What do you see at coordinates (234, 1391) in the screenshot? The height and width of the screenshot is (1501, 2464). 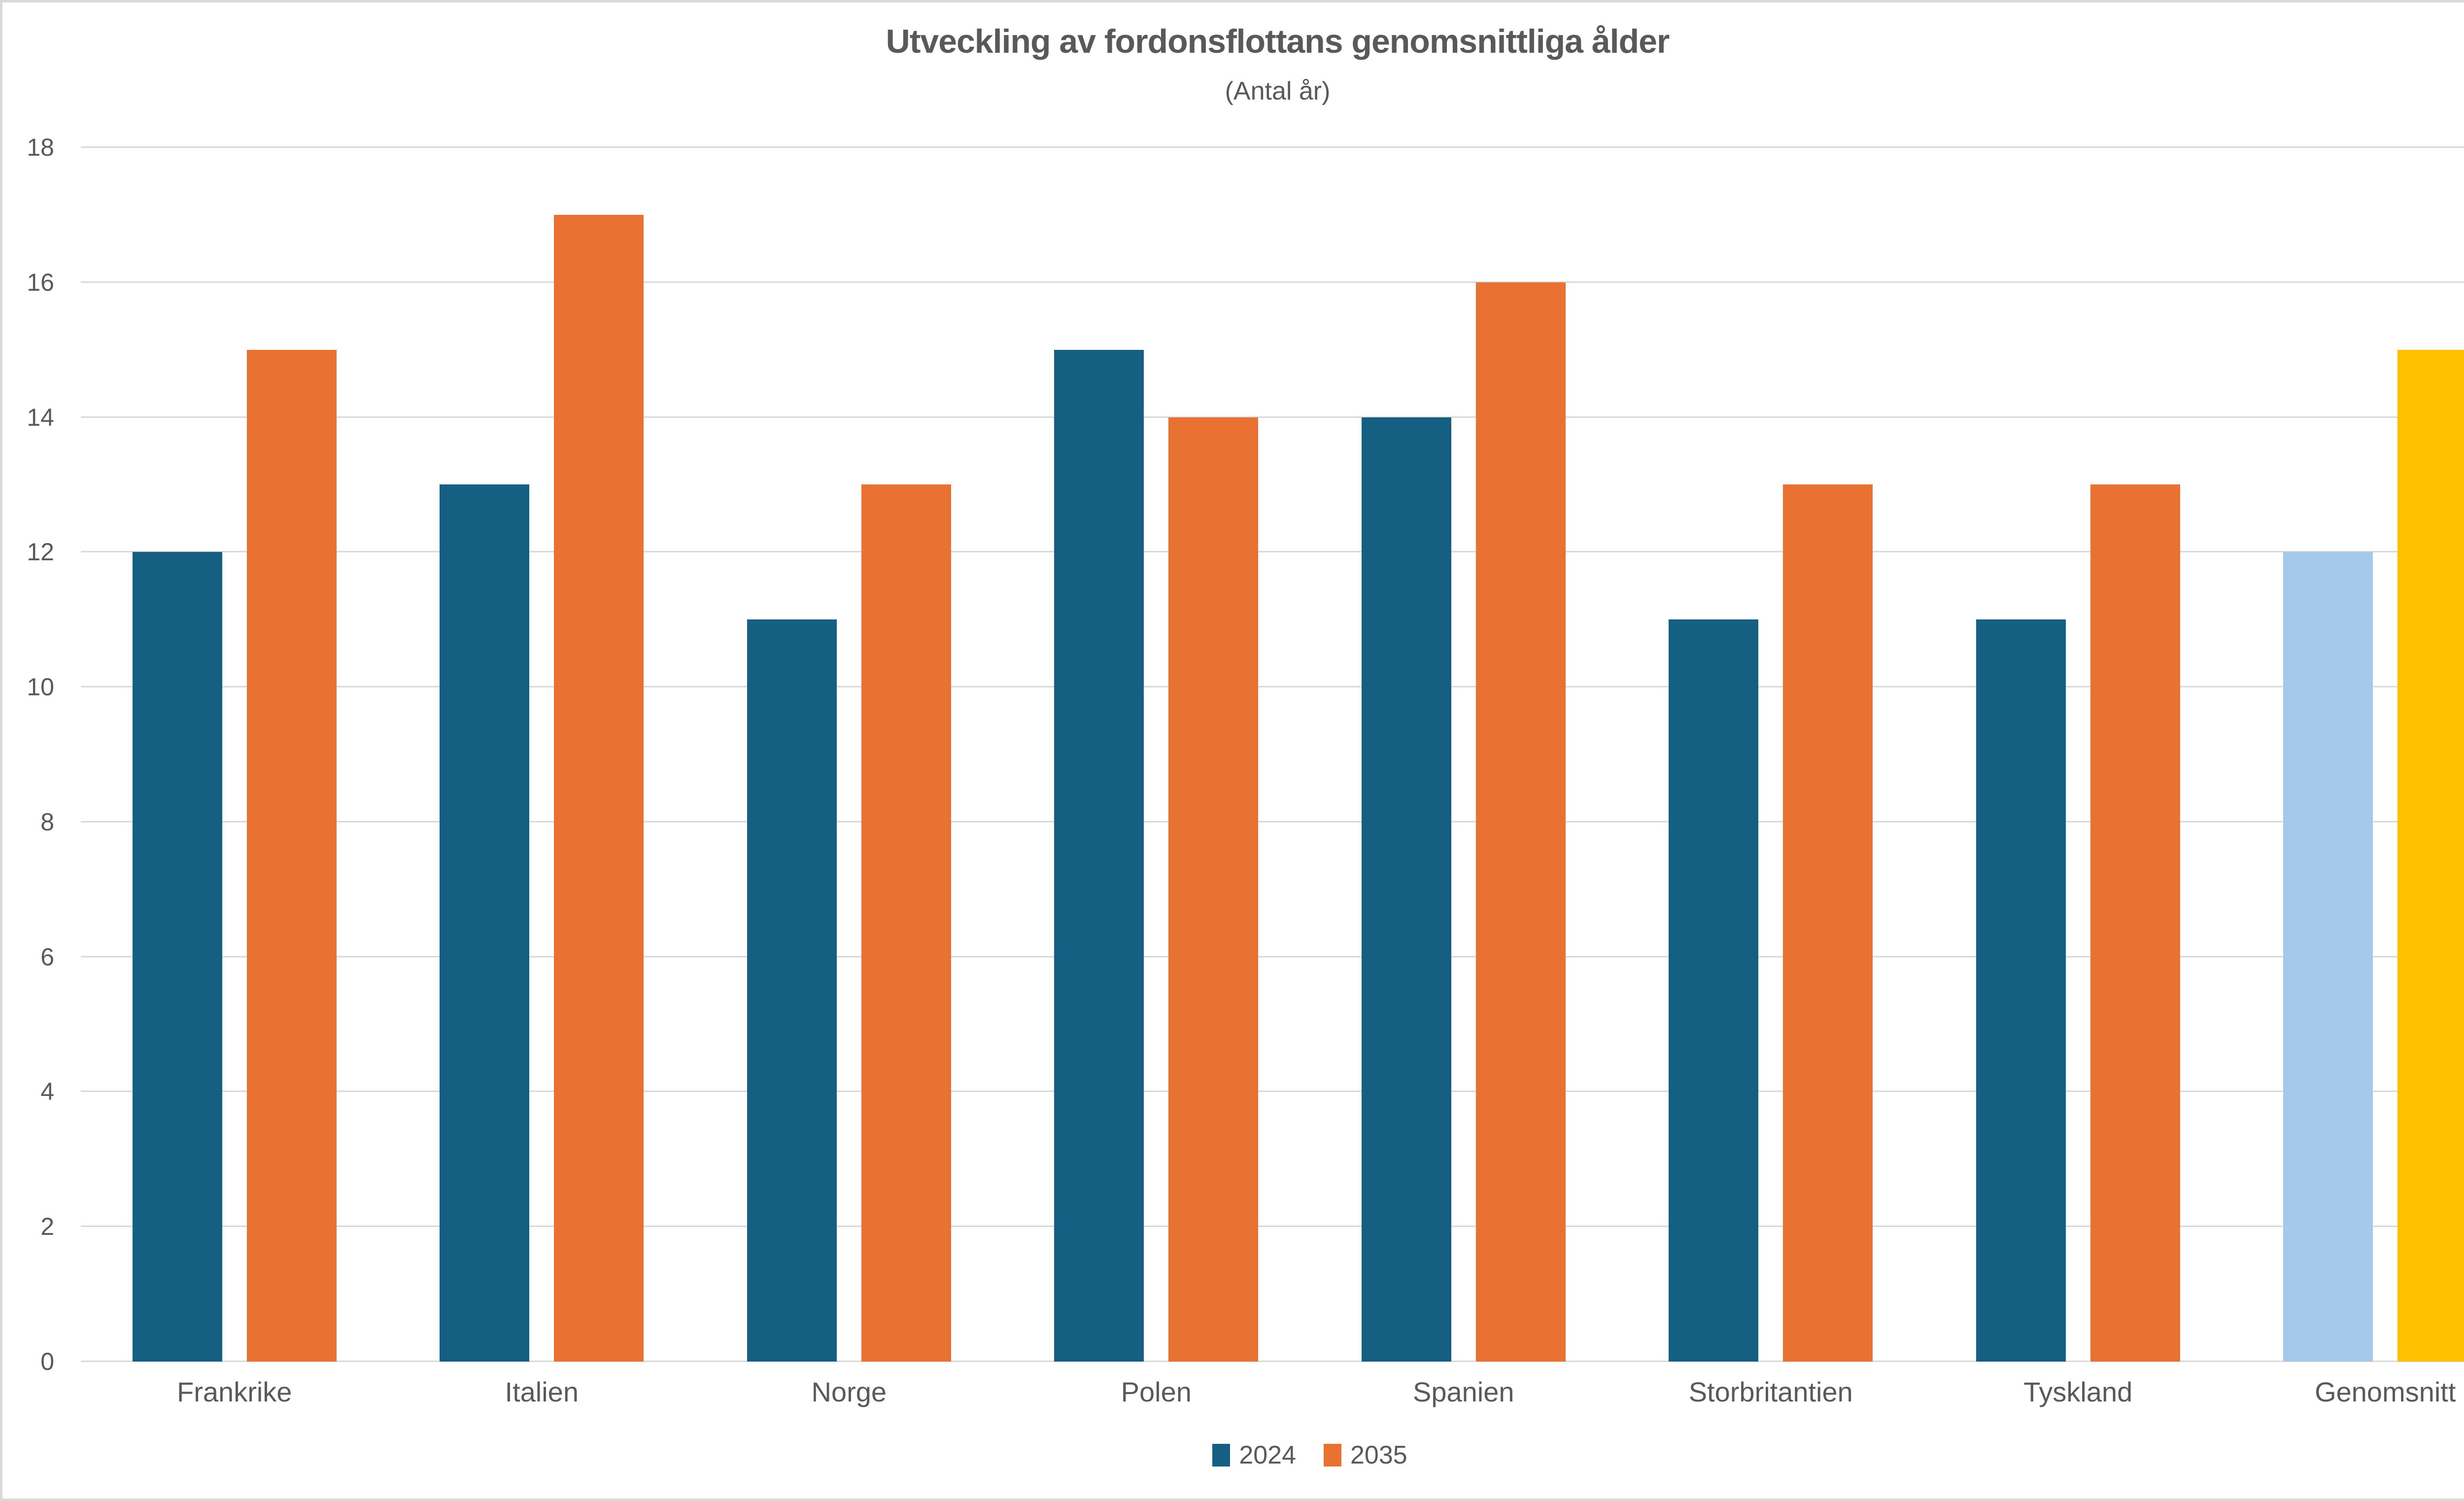 I see `x-axis-label-frankrike: Frankrike` at bounding box center [234, 1391].